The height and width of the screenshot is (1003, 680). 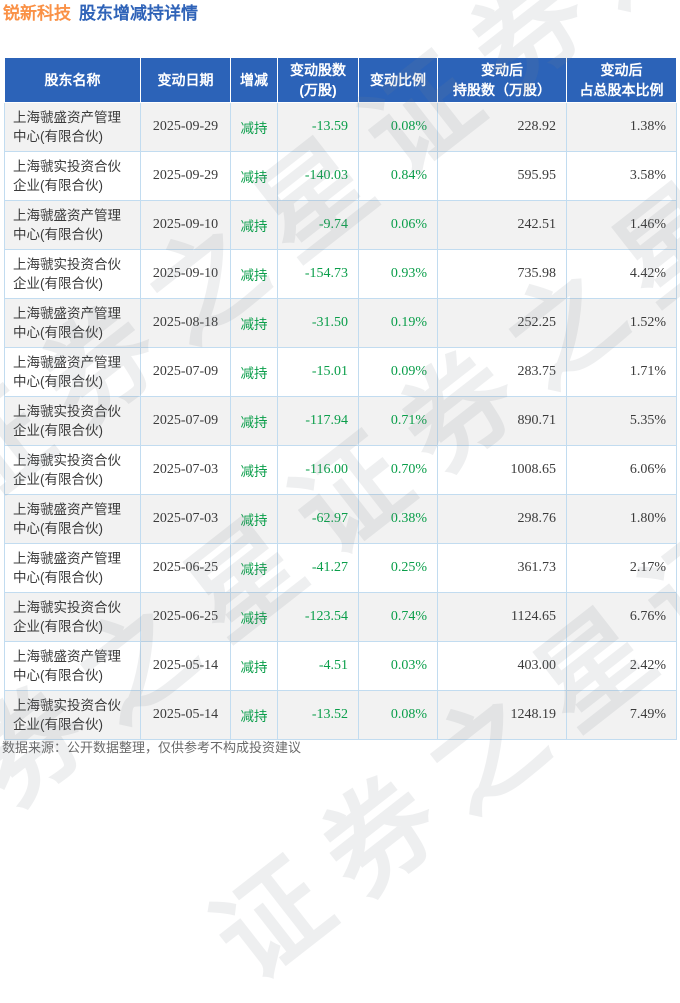 I want to click on shares-after-change: 242.51, so click(x=502, y=225).